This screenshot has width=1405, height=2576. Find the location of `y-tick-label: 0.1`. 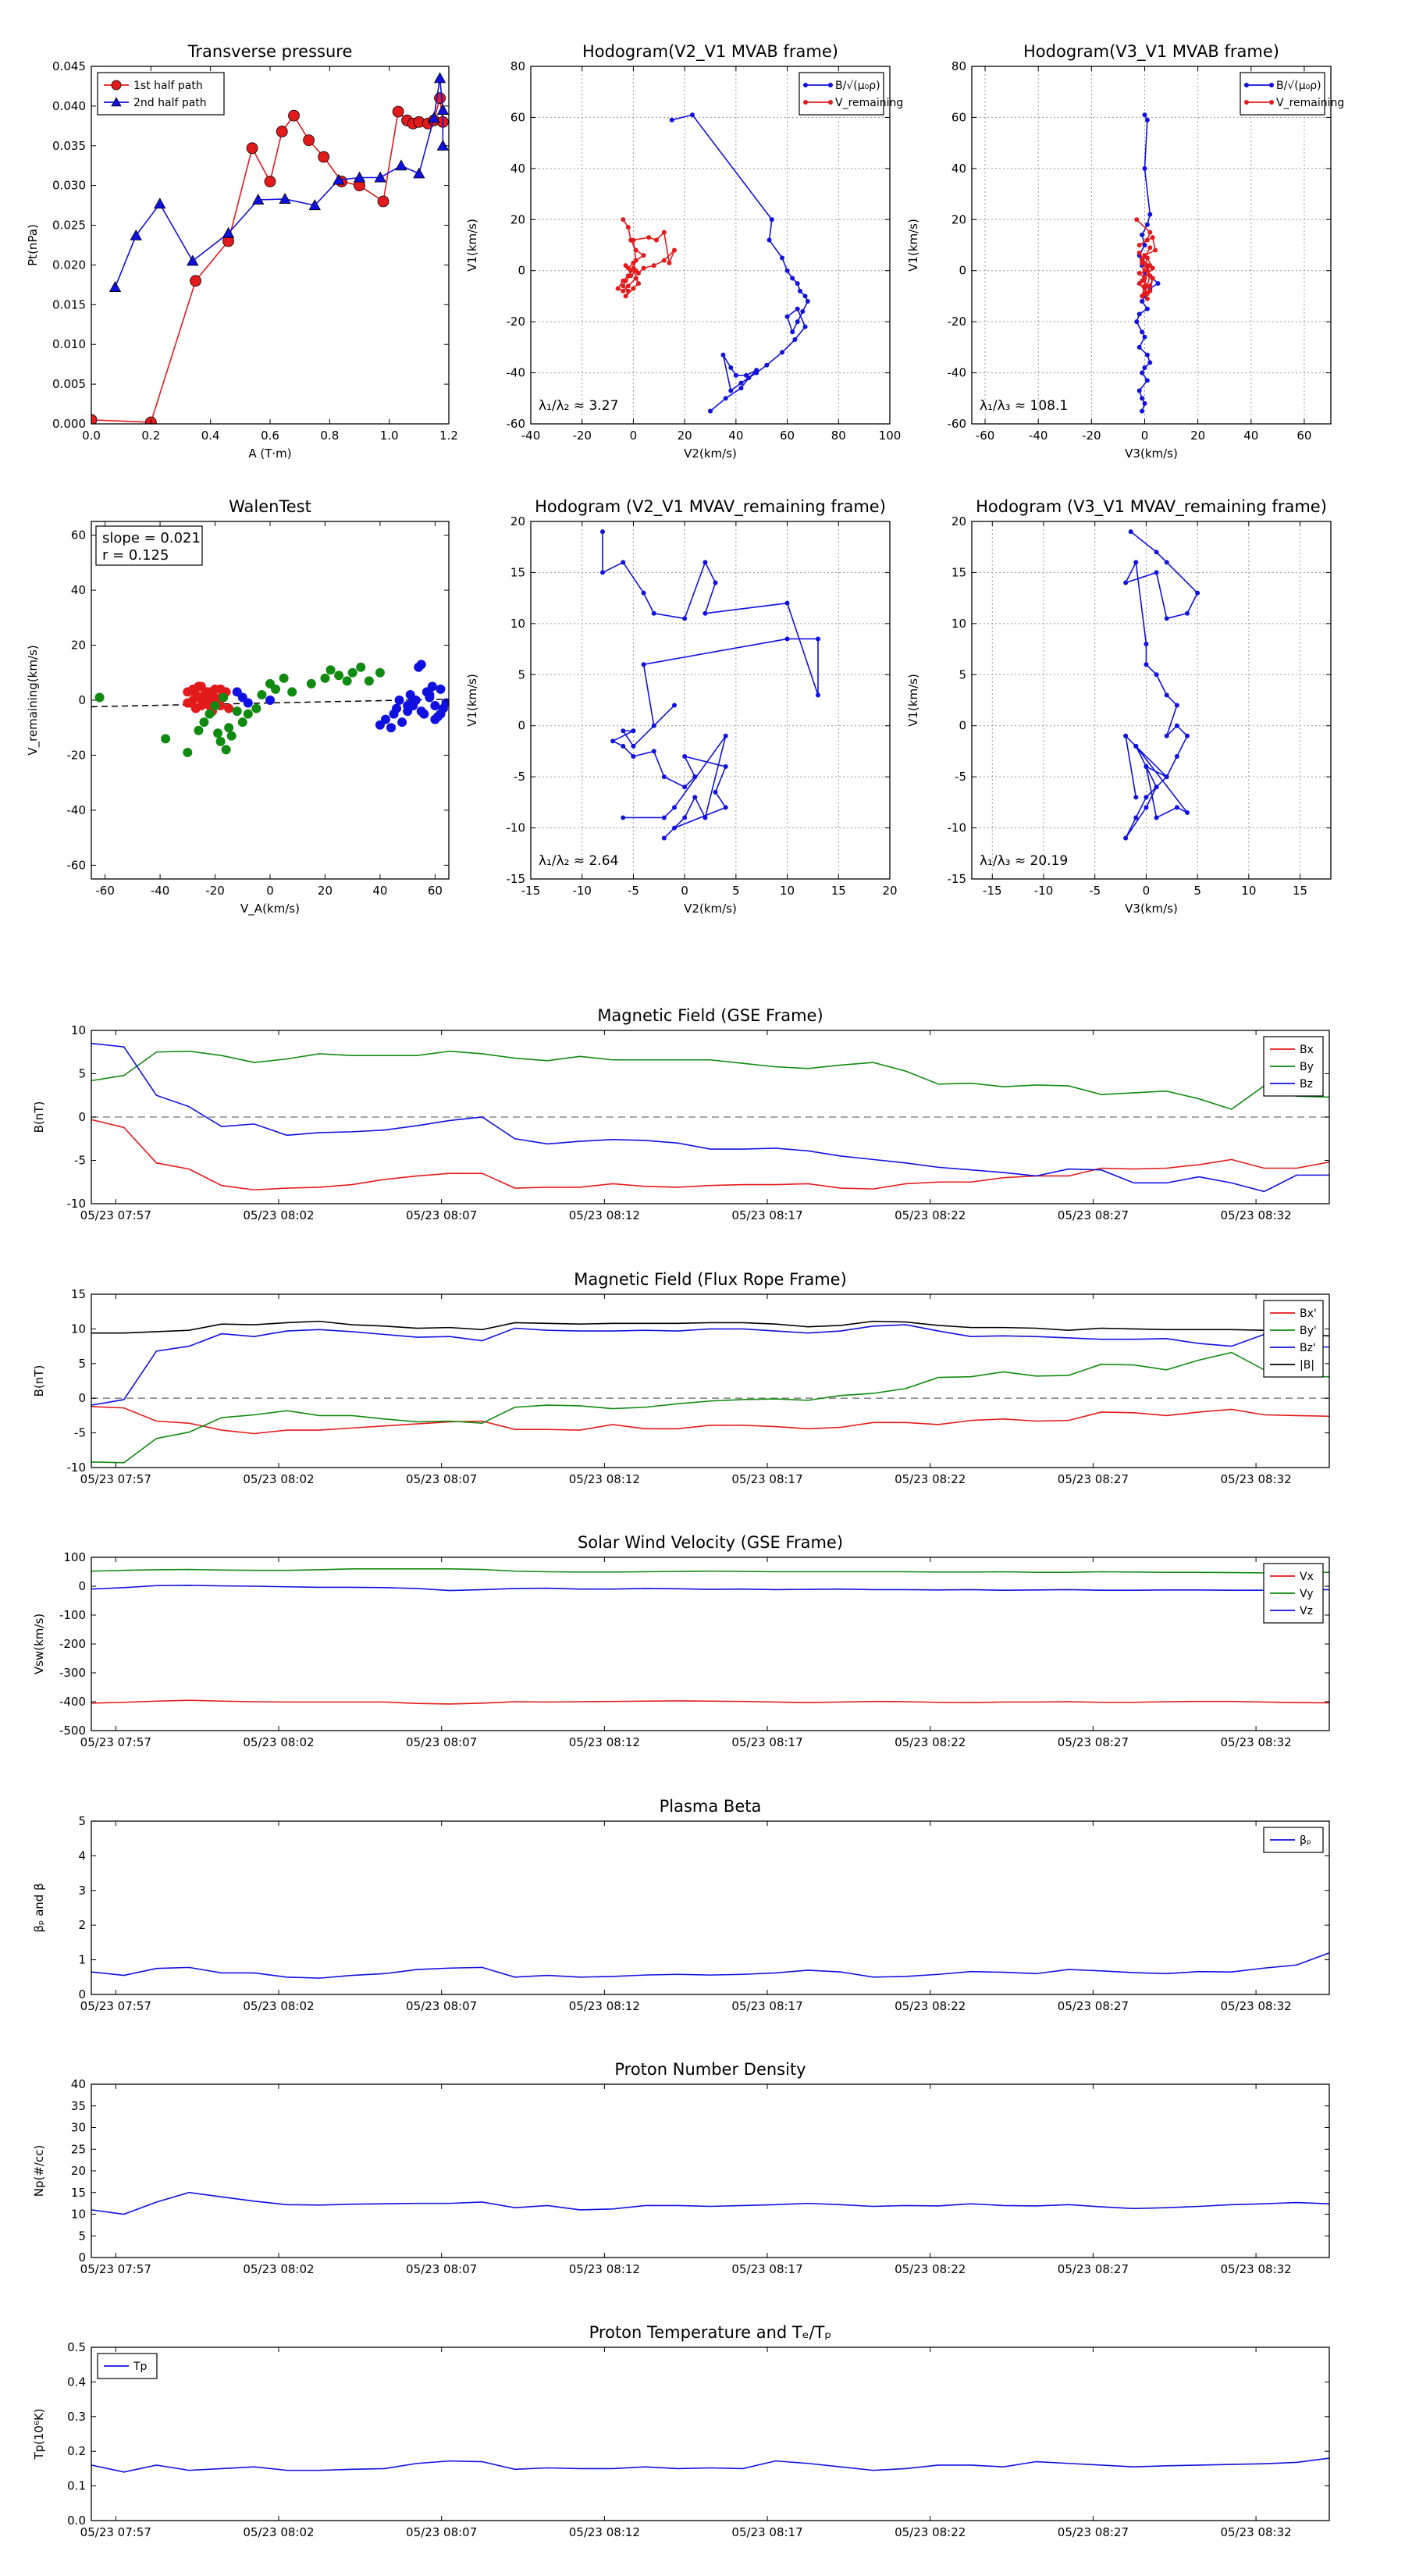

y-tick-label: 0.1 is located at coordinates (76, 2486).